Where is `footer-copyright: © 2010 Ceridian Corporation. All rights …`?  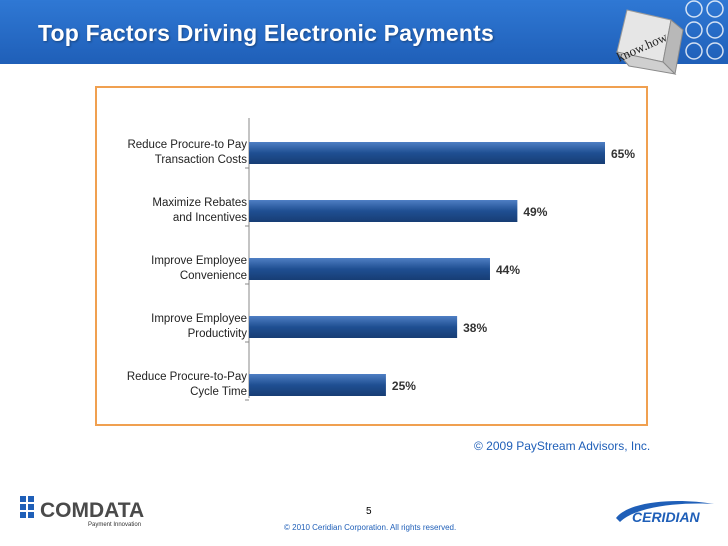
footer-copyright: © 2010 Ceridian Corporation. All rights … is located at coordinates (370, 527).